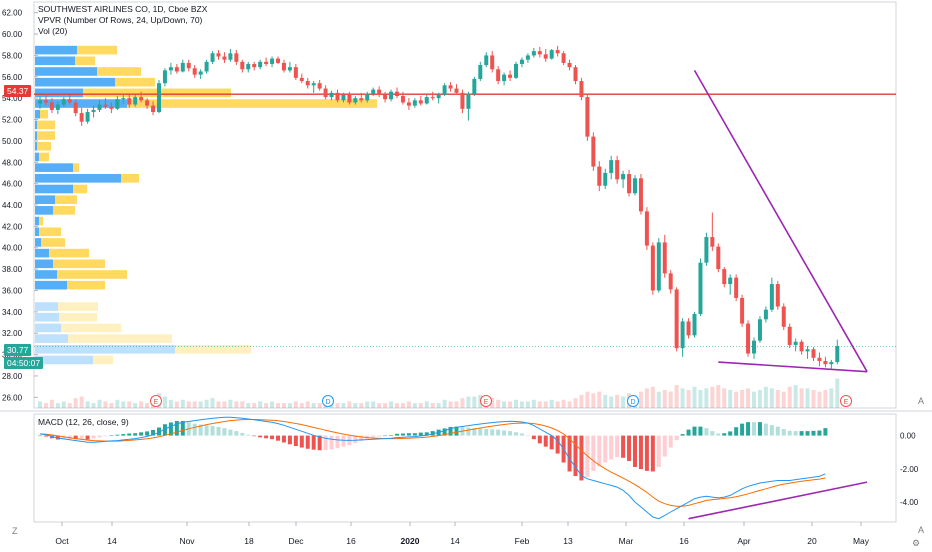 The width and height of the screenshot is (932, 552). Describe the element at coordinates (778, 500) in the screenshot. I see `macd-trendline` at that location.